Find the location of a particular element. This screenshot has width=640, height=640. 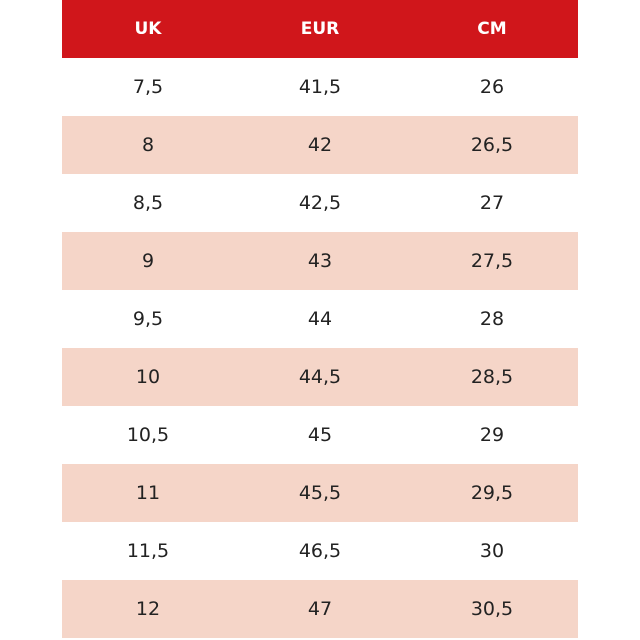

table-cell: 45,5 is located at coordinates (320, 493).